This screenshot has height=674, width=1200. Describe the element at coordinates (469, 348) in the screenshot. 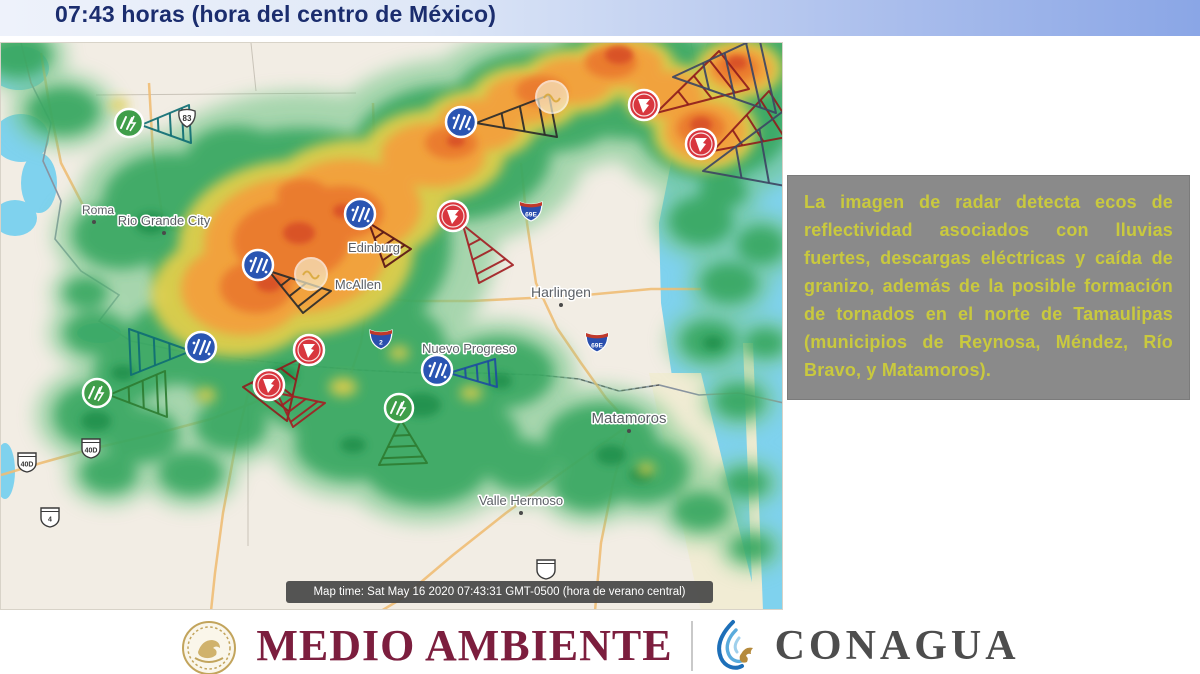

I see `city-label: Nuevo Progreso` at that location.